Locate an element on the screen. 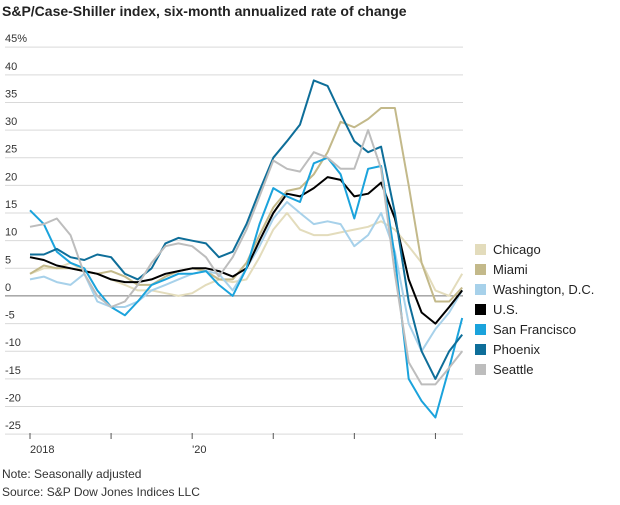 This screenshot has height=505, width=620. legend-label: Chicago is located at coordinates (517, 249).